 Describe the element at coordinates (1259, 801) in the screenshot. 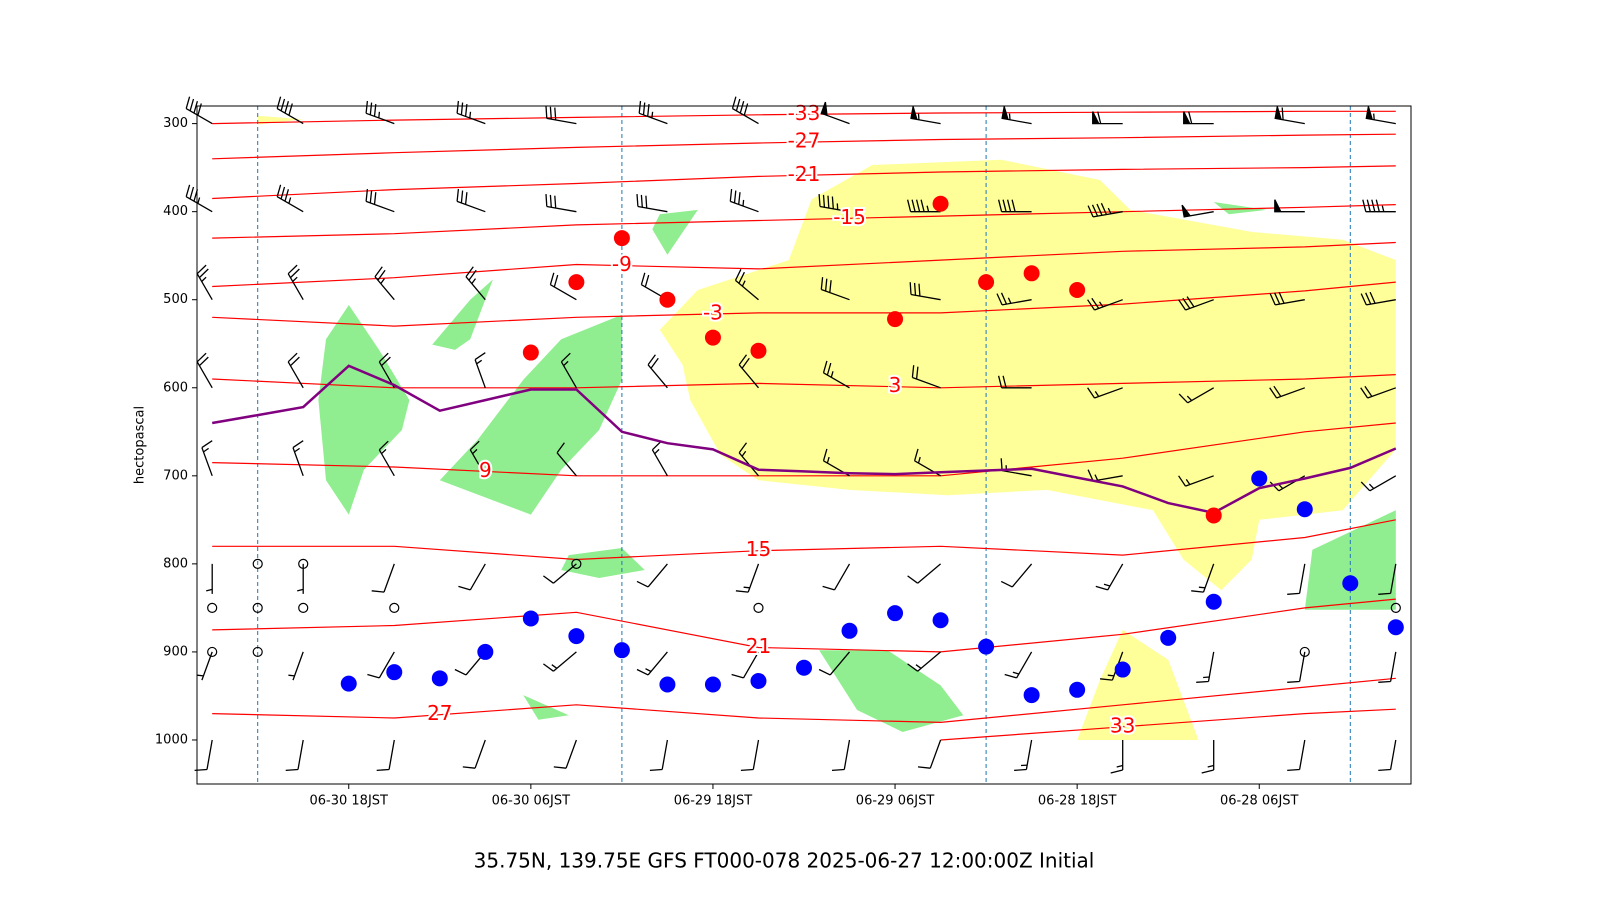

I see `x-tick-label: 06-28 06JST` at that location.